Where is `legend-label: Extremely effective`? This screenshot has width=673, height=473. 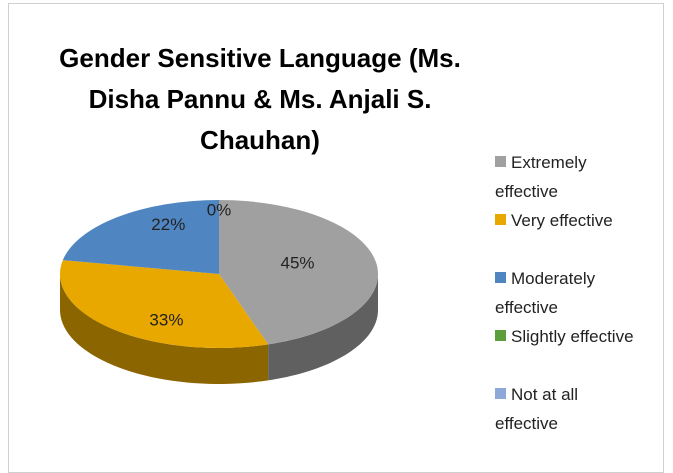 legend-label: Extremely effective is located at coordinates (541, 177).